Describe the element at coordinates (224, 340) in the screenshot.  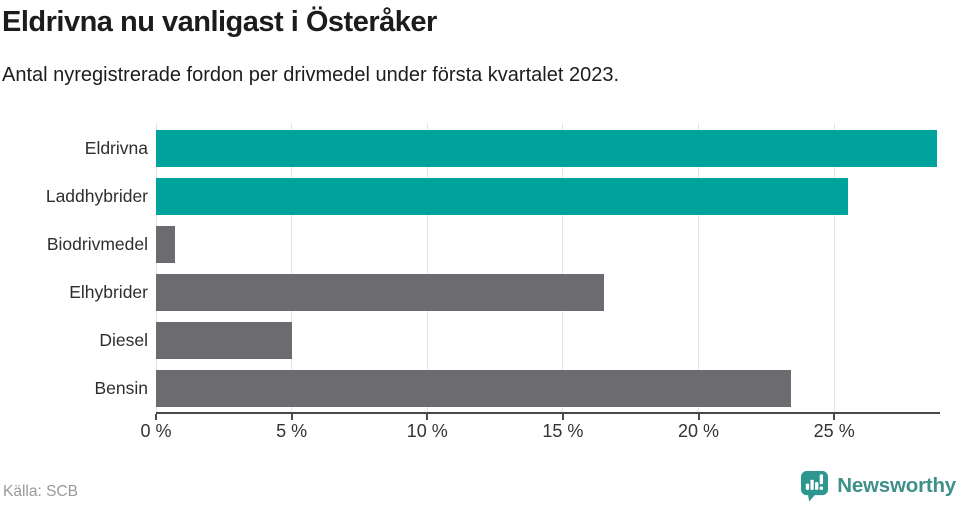
I see `bar-diesel` at that location.